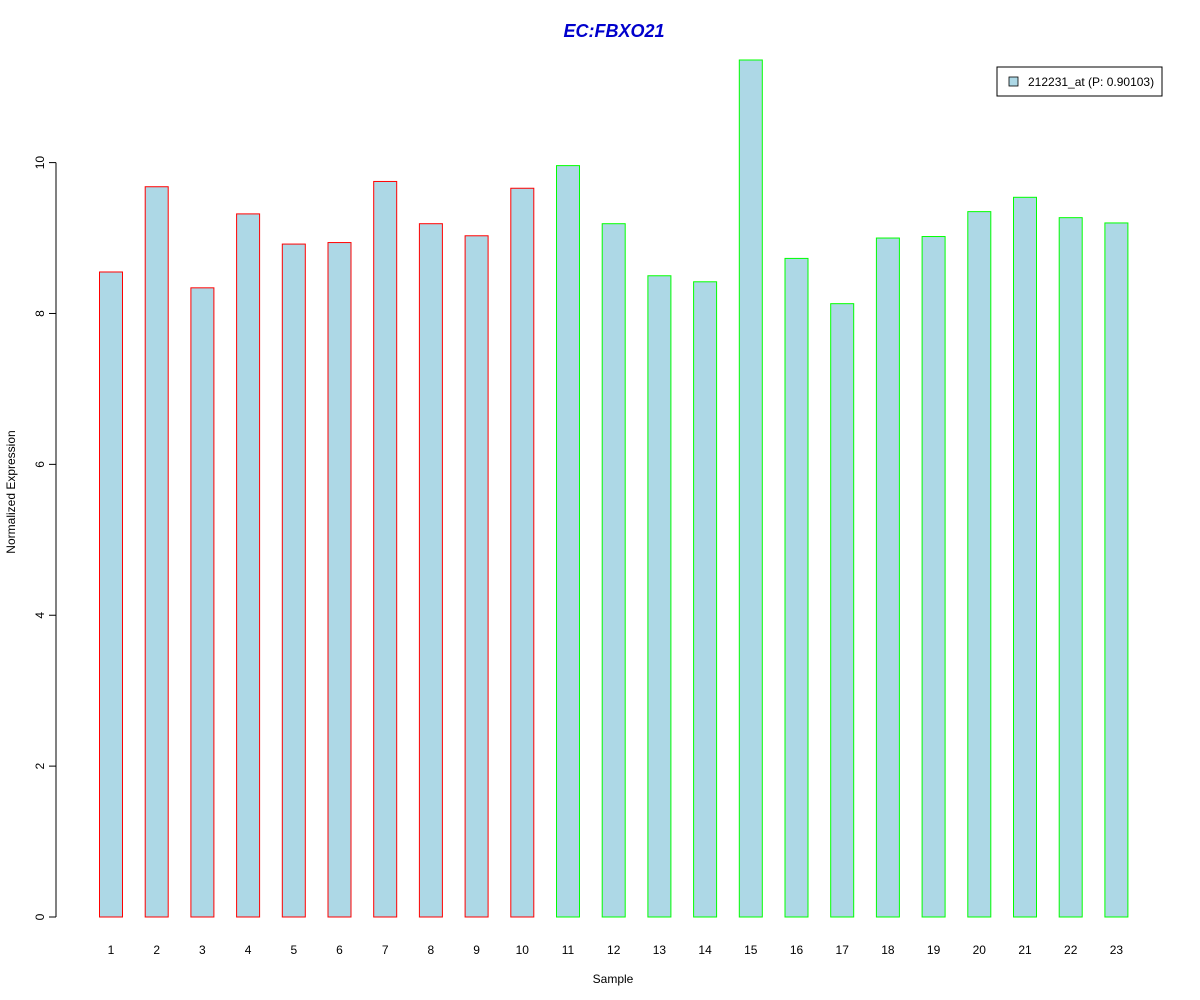 The image size is (1200, 1000). I want to click on x-tick-label: 15, so click(751, 950).